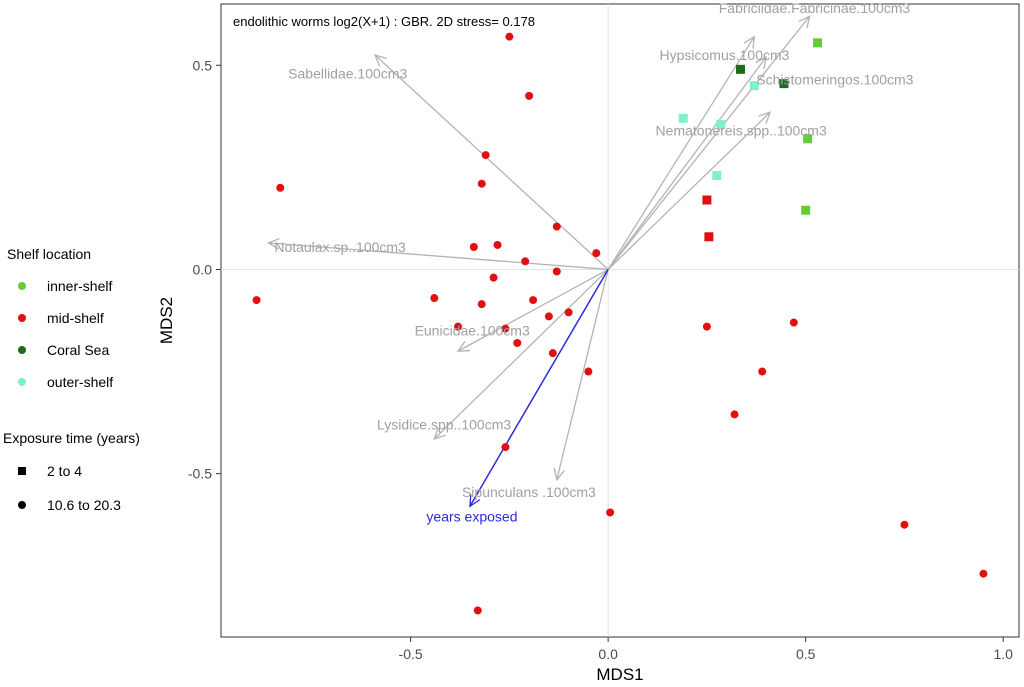 The width and height of the screenshot is (1024, 687). Describe the element at coordinates (1003, 654) in the screenshot. I see `x-tick-label: 1.0` at that location.